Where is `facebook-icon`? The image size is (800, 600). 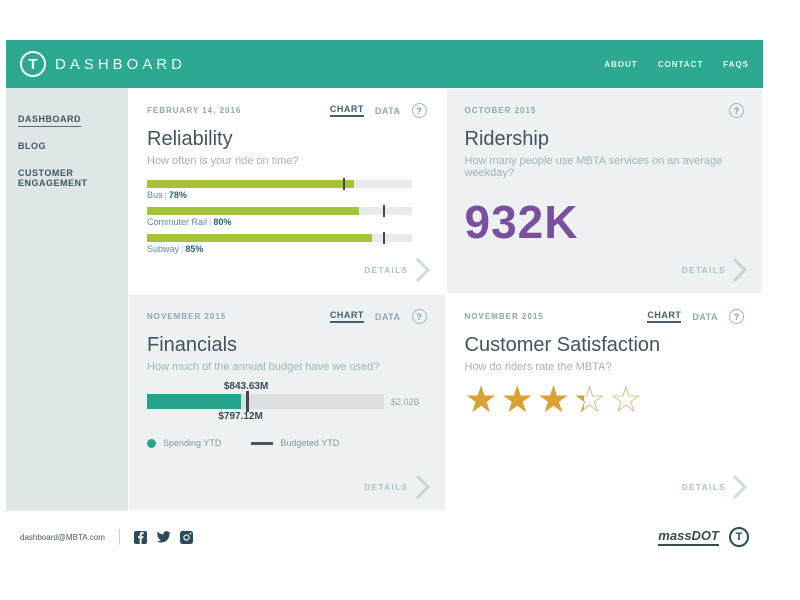 facebook-icon is located at coordinates (140, 537).